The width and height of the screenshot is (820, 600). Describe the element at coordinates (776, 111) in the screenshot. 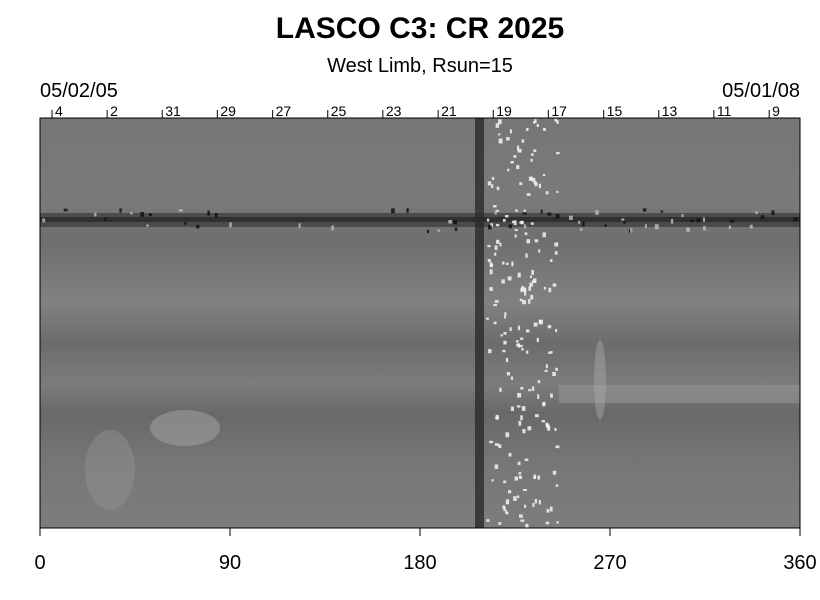

I see `top-tick-label: 9` at that location.